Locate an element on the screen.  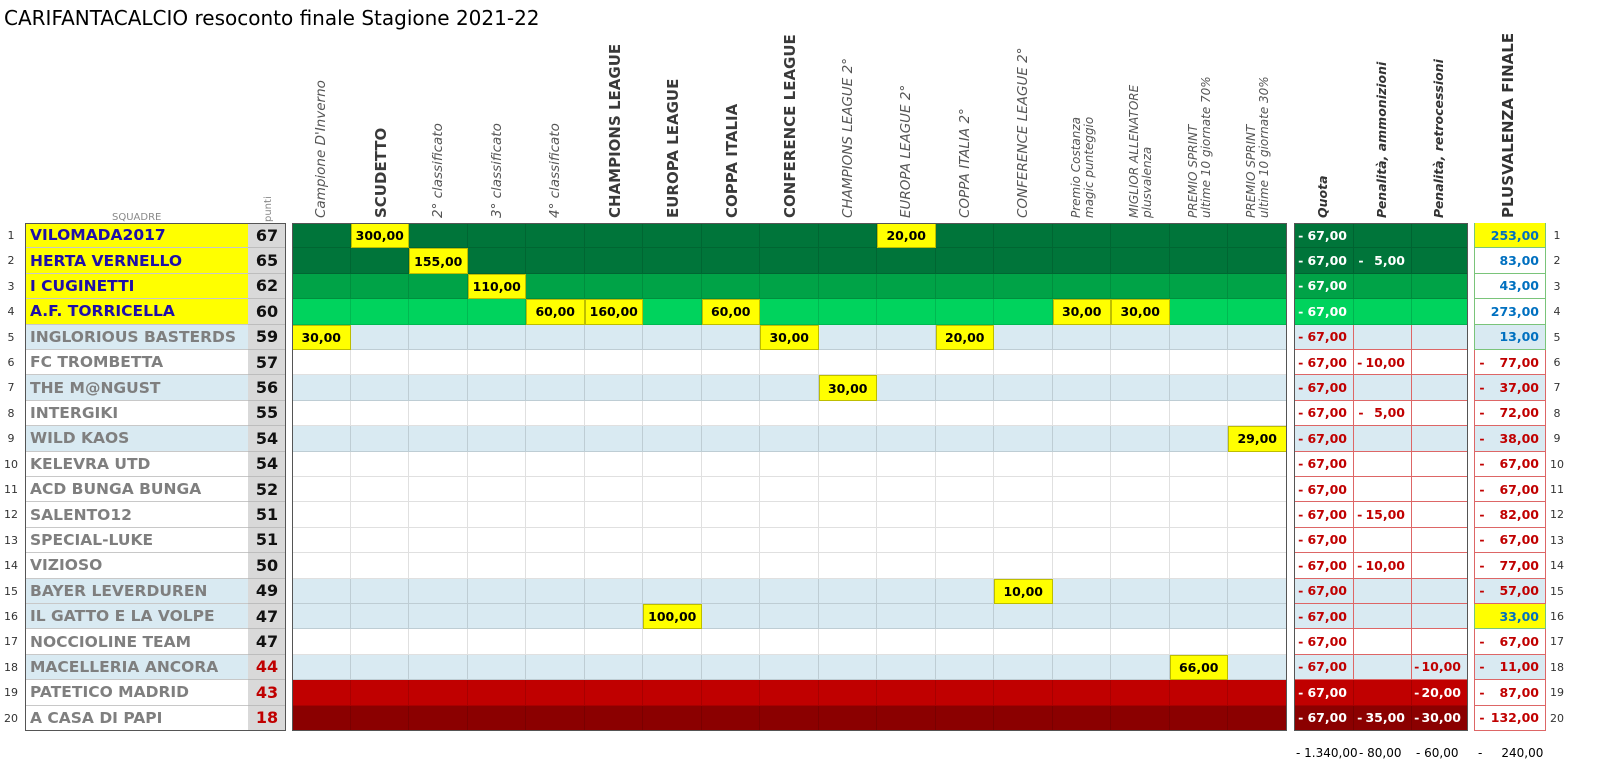
cell-value: 35,00 is located at coordinates (1385, 718).